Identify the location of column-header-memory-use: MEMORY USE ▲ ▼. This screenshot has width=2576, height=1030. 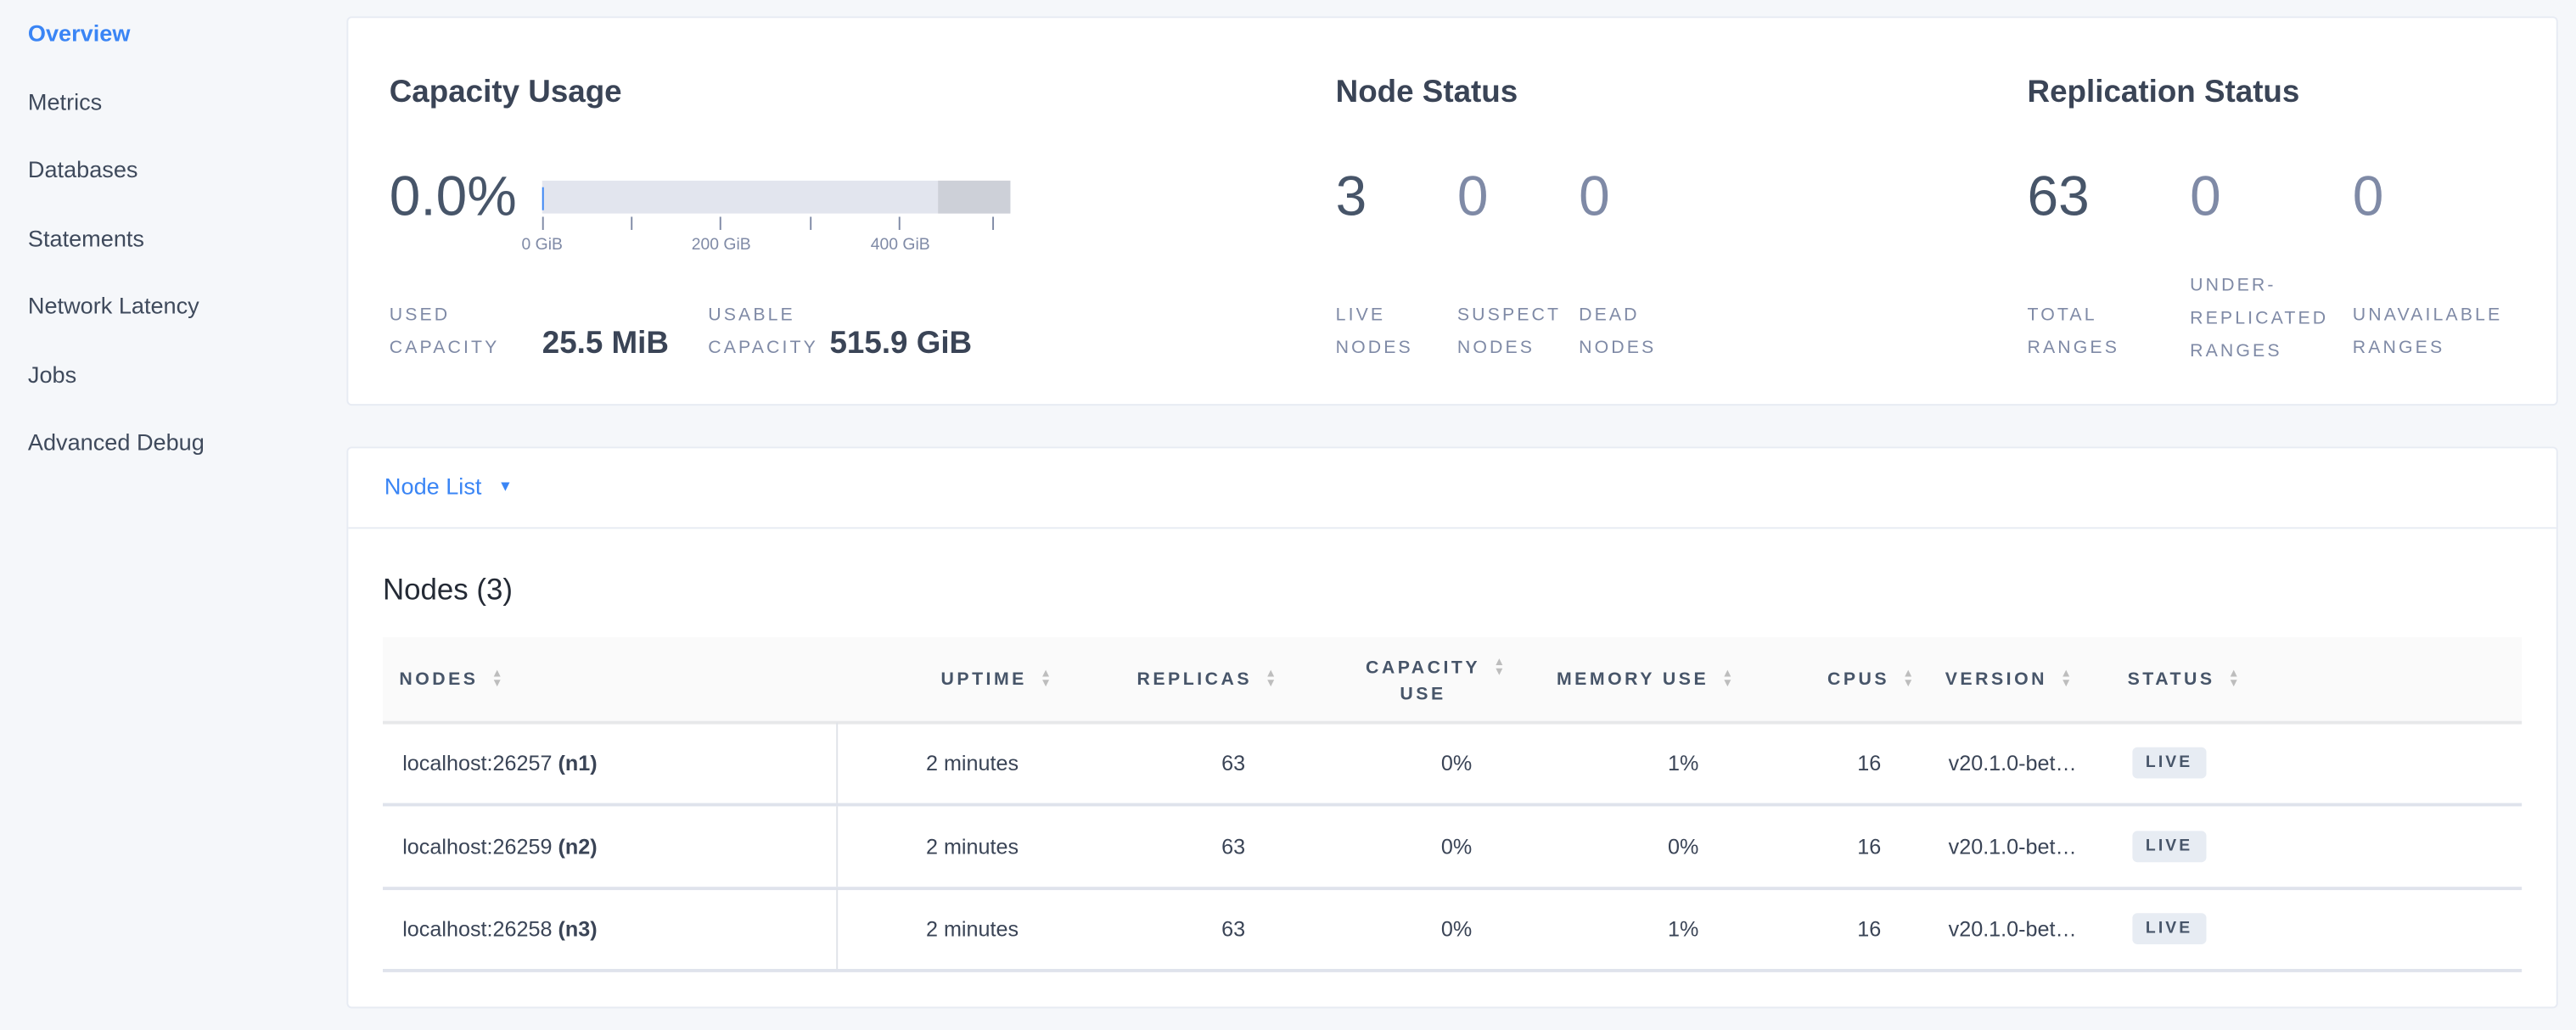
(1645, 679).